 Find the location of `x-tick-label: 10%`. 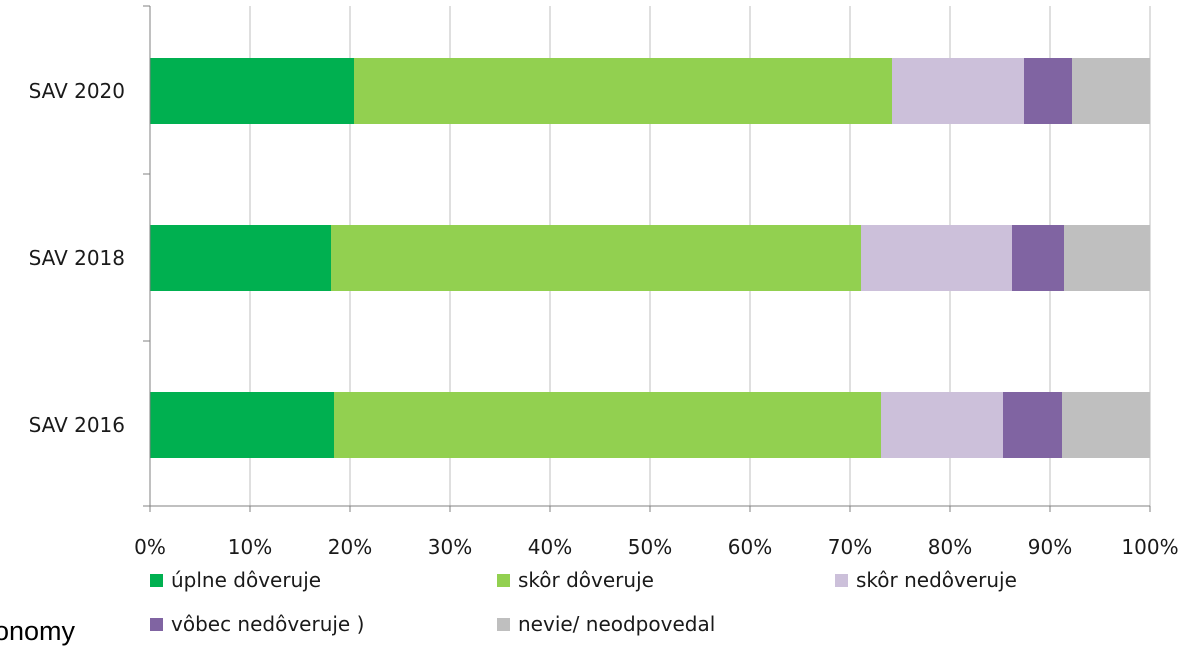

x-tick-label: 10% is located at coordinates (250, 547).